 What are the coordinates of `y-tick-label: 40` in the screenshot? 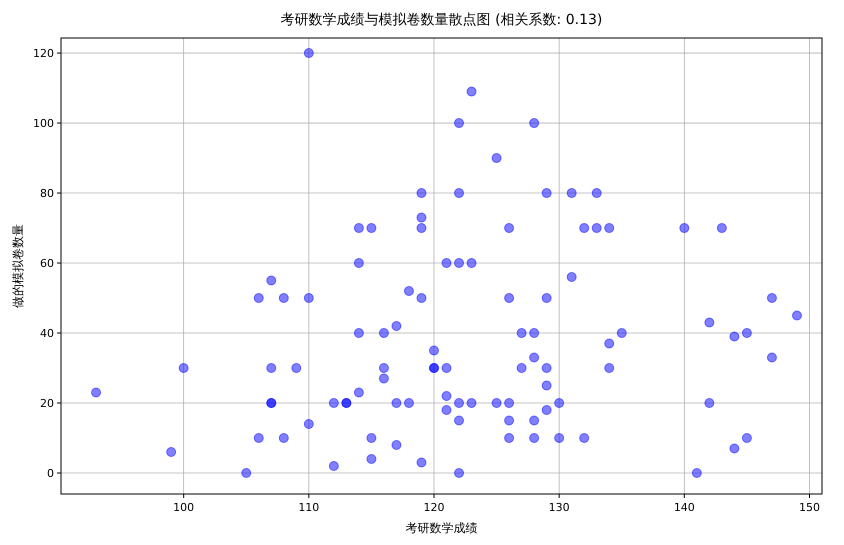 It's located at (47, 333).